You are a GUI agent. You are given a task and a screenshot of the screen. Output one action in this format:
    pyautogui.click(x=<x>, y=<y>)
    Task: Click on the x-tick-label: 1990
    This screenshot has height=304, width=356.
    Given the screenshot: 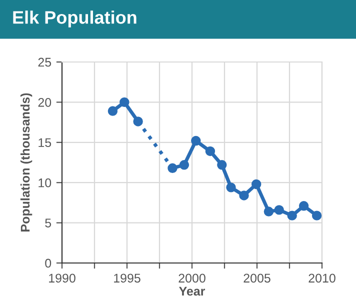 What is the action you would take?
    pyautogui.click(x=62, y=278)
    